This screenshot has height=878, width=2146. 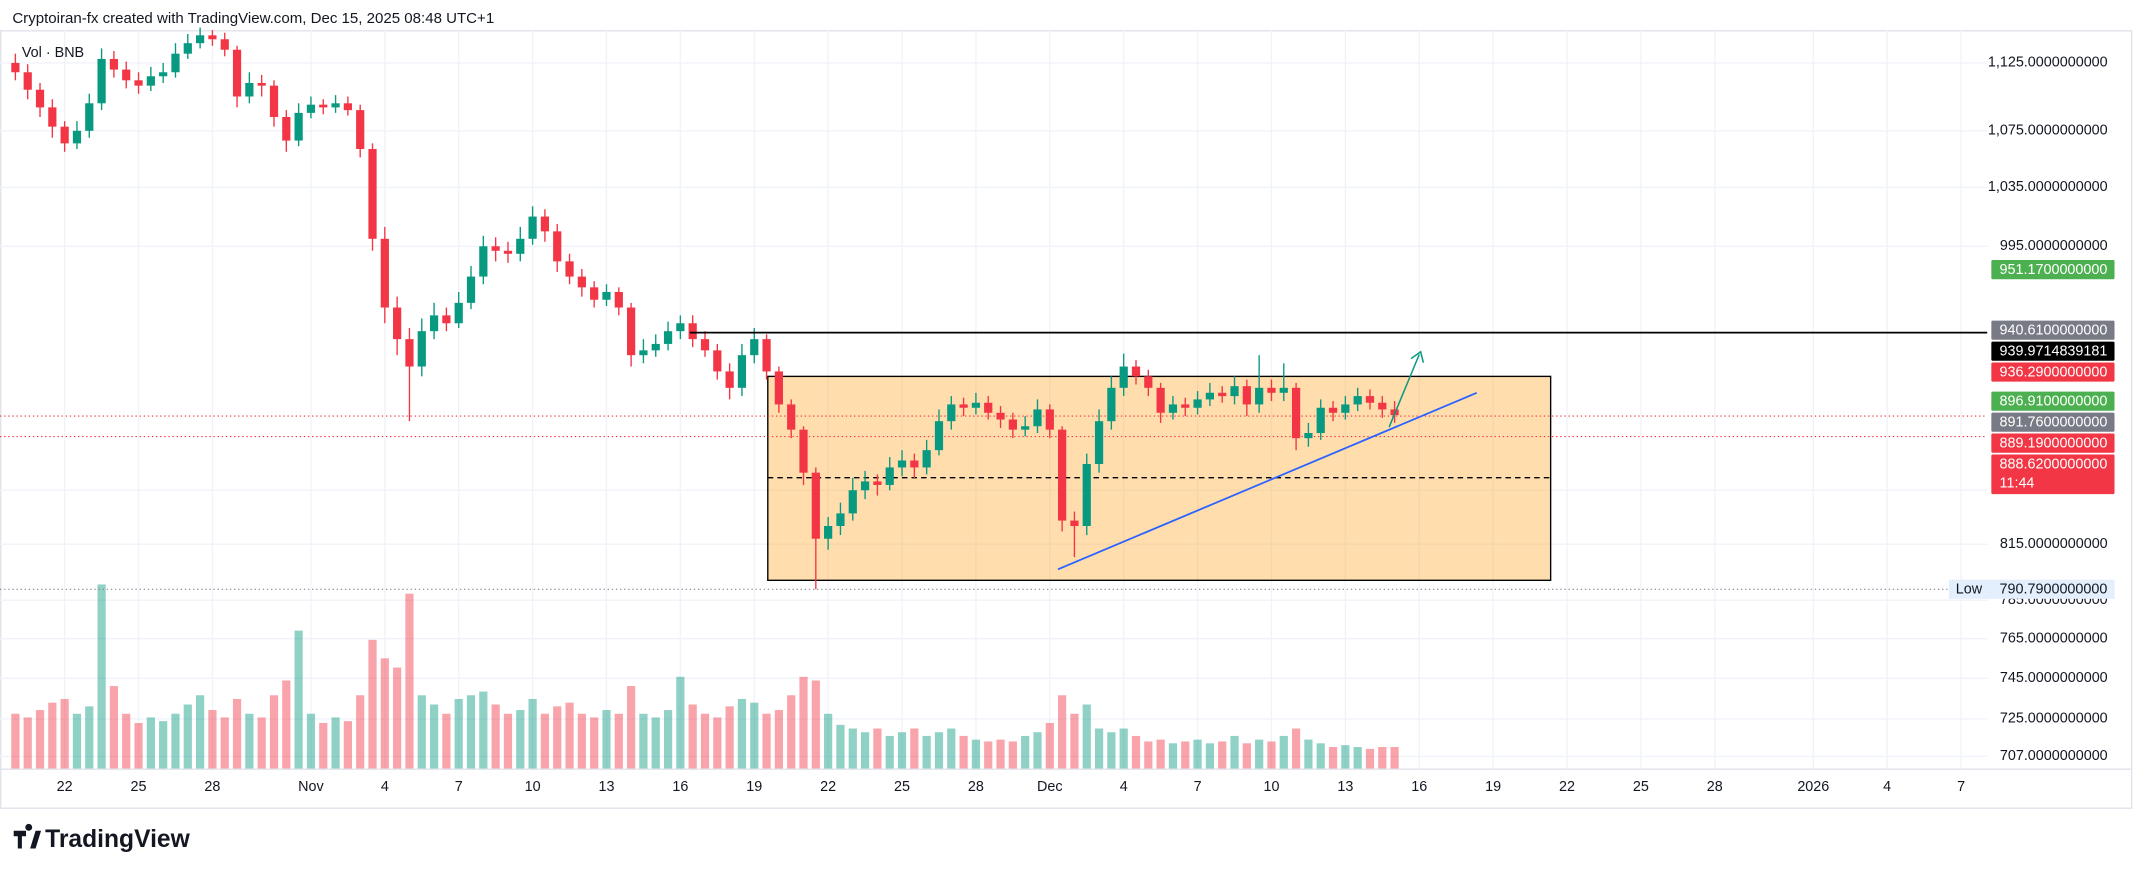 I want to click on y-tick-label: 707.0000000000, so click(x=2054, y=756).